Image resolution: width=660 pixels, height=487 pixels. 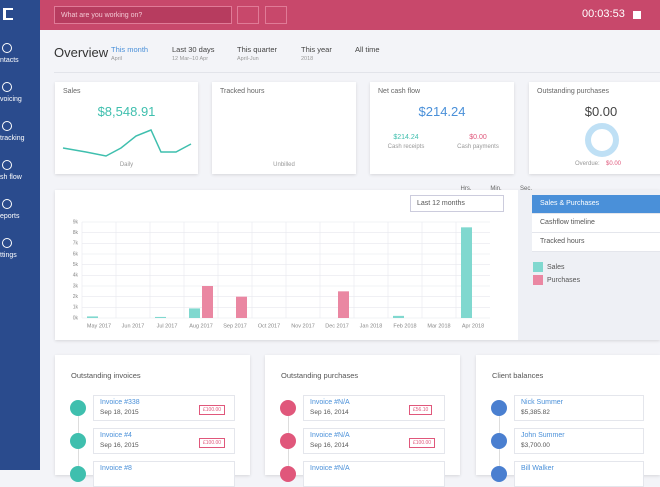 I want to click on caption: Unbilled, so click(x=284, y=165).